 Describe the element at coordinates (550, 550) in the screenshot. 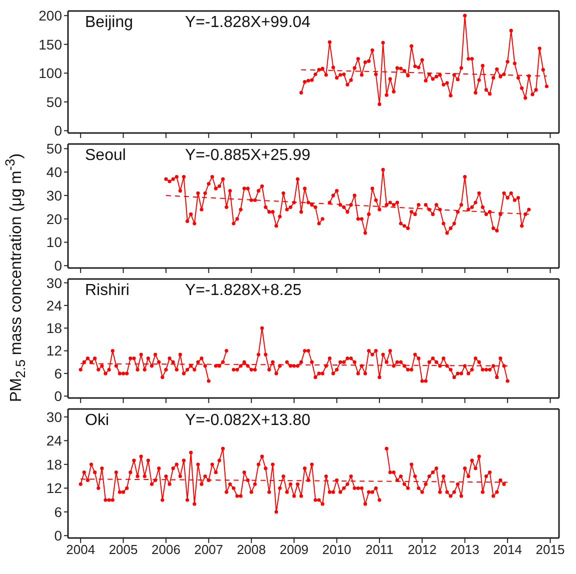

I see `x-tick-label: 2015` at that location.